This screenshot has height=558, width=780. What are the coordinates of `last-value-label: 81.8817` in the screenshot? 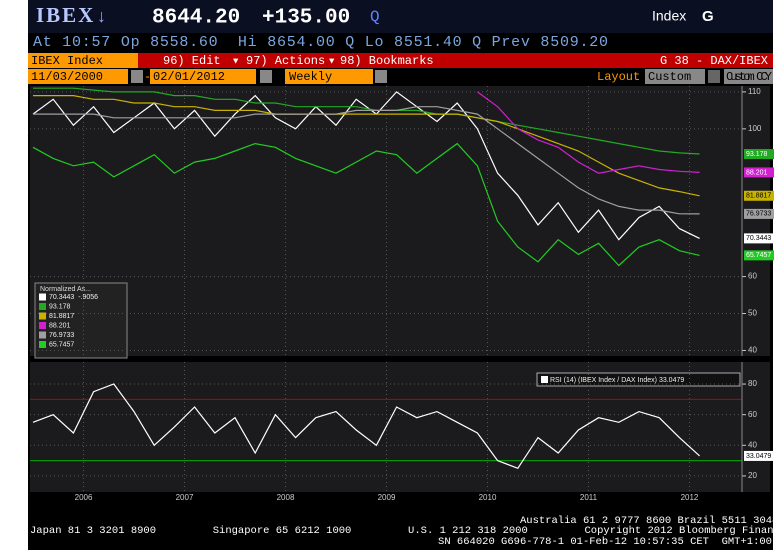 It's located at (758, 196).